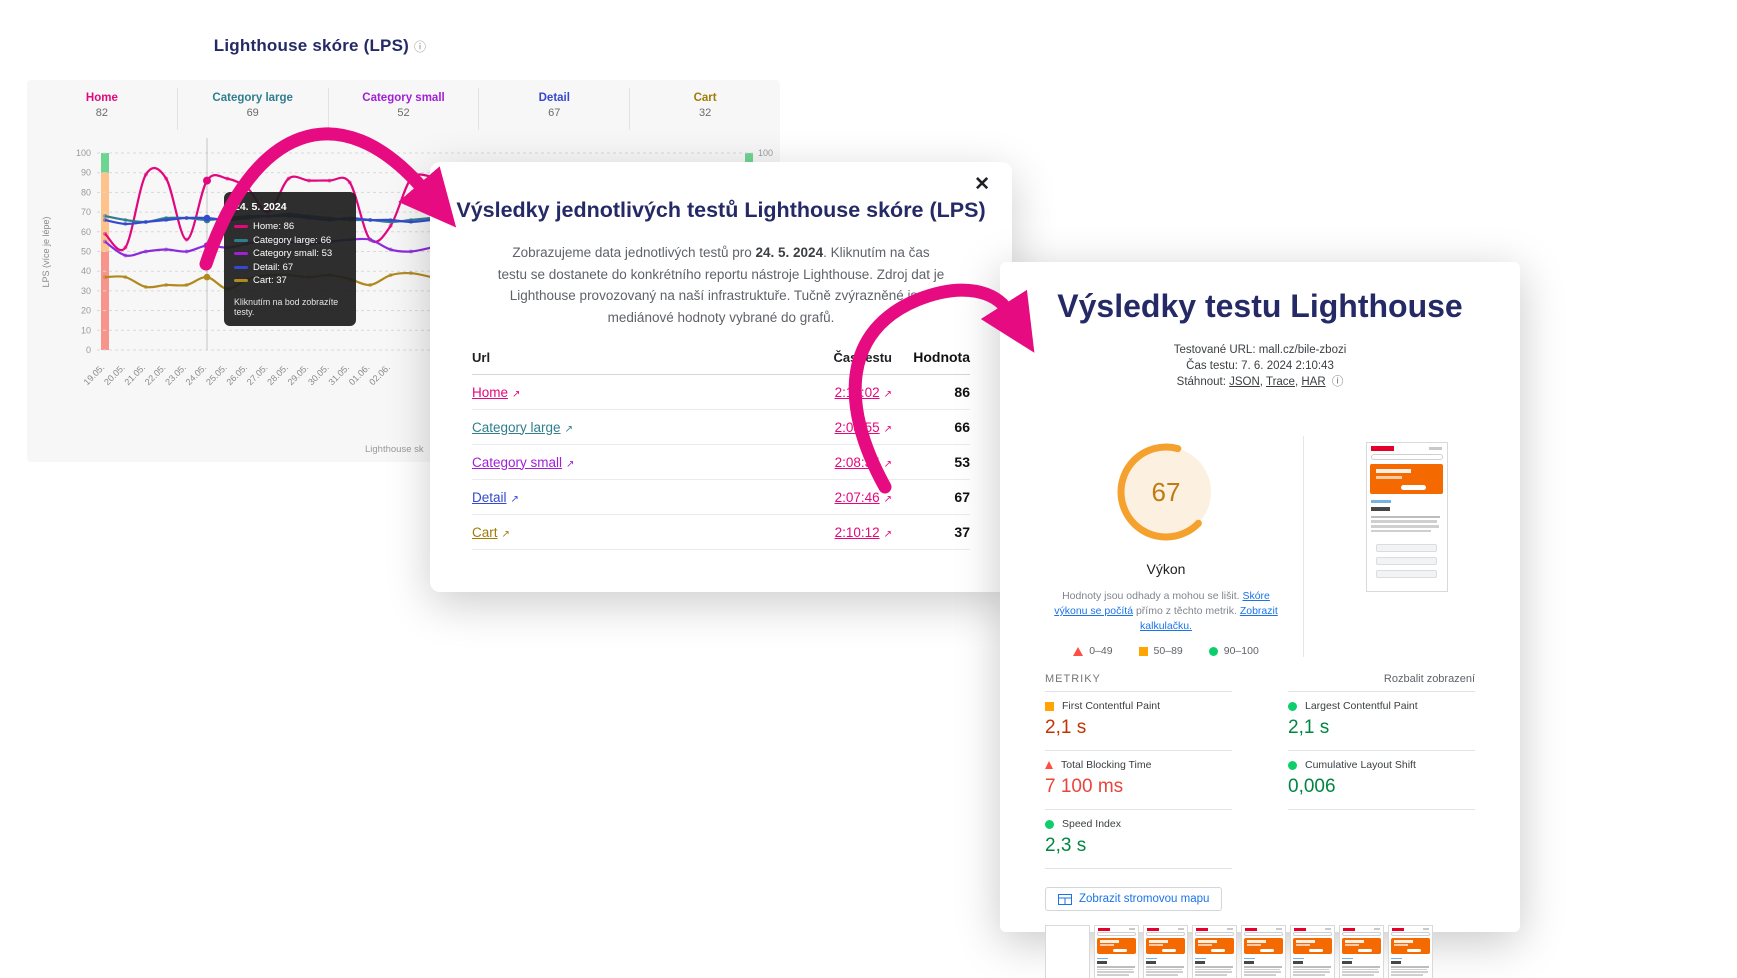  I want to click on chart-tab-category-small: Category small 52, so click(404, 109).